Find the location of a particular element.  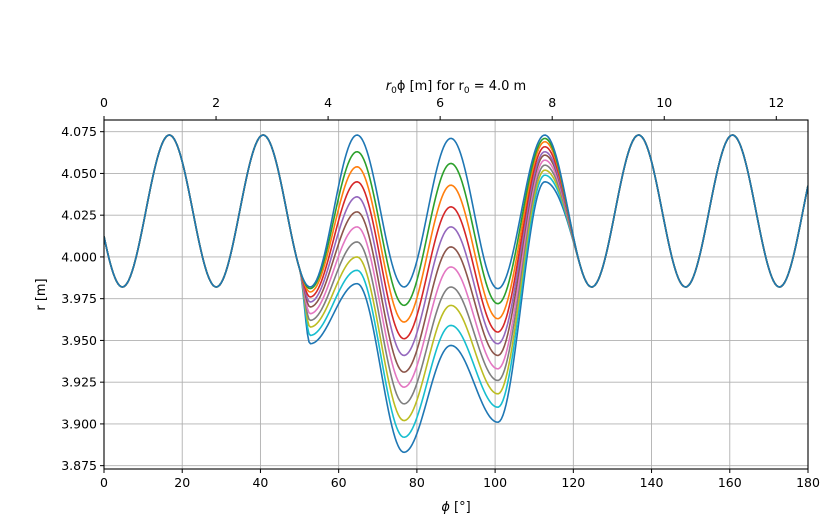

y-tick-label: 3.950 is located at coordinates (79, 340).